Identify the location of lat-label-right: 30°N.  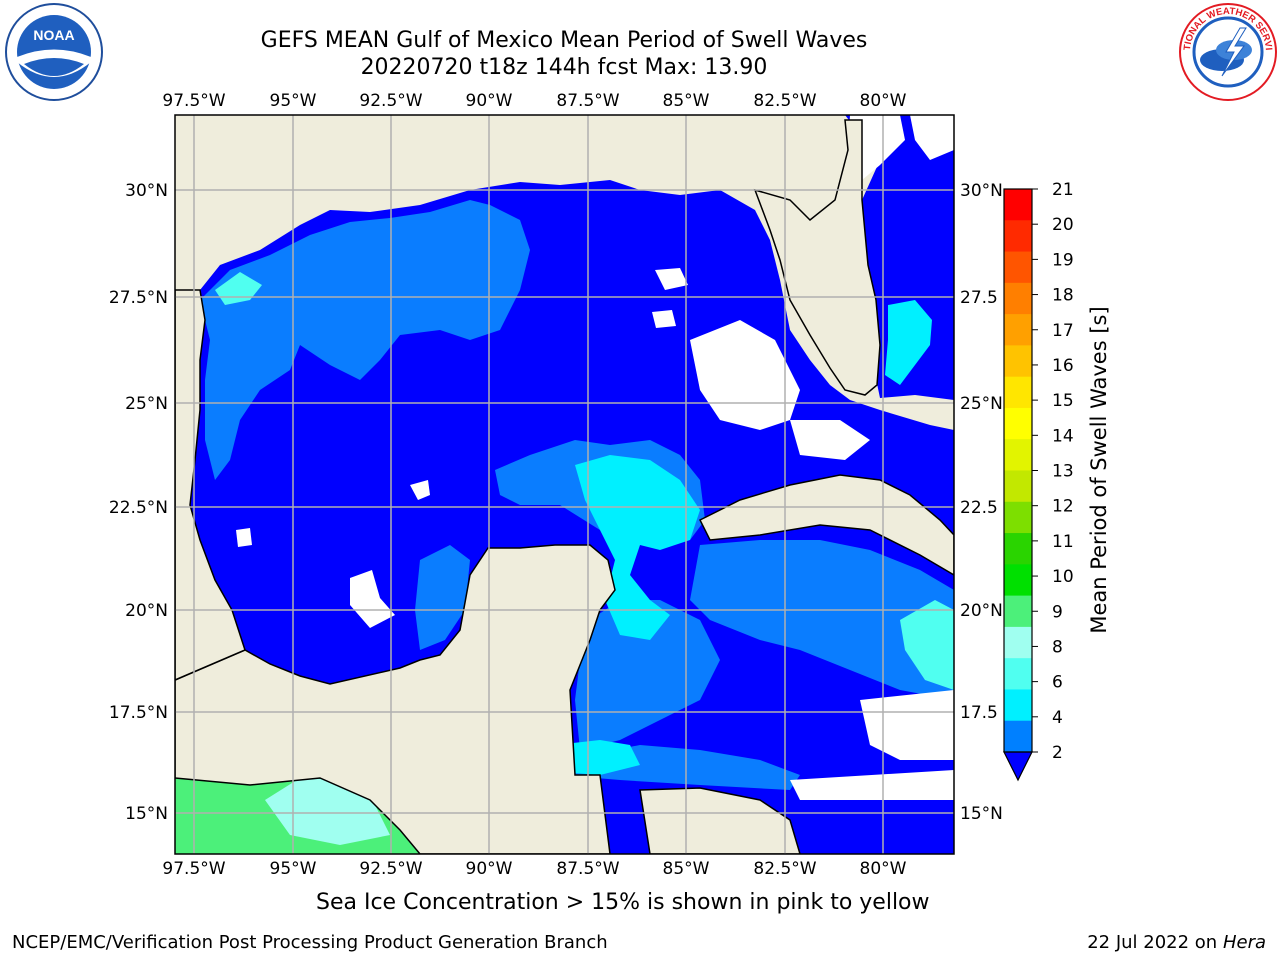
(981, 191).